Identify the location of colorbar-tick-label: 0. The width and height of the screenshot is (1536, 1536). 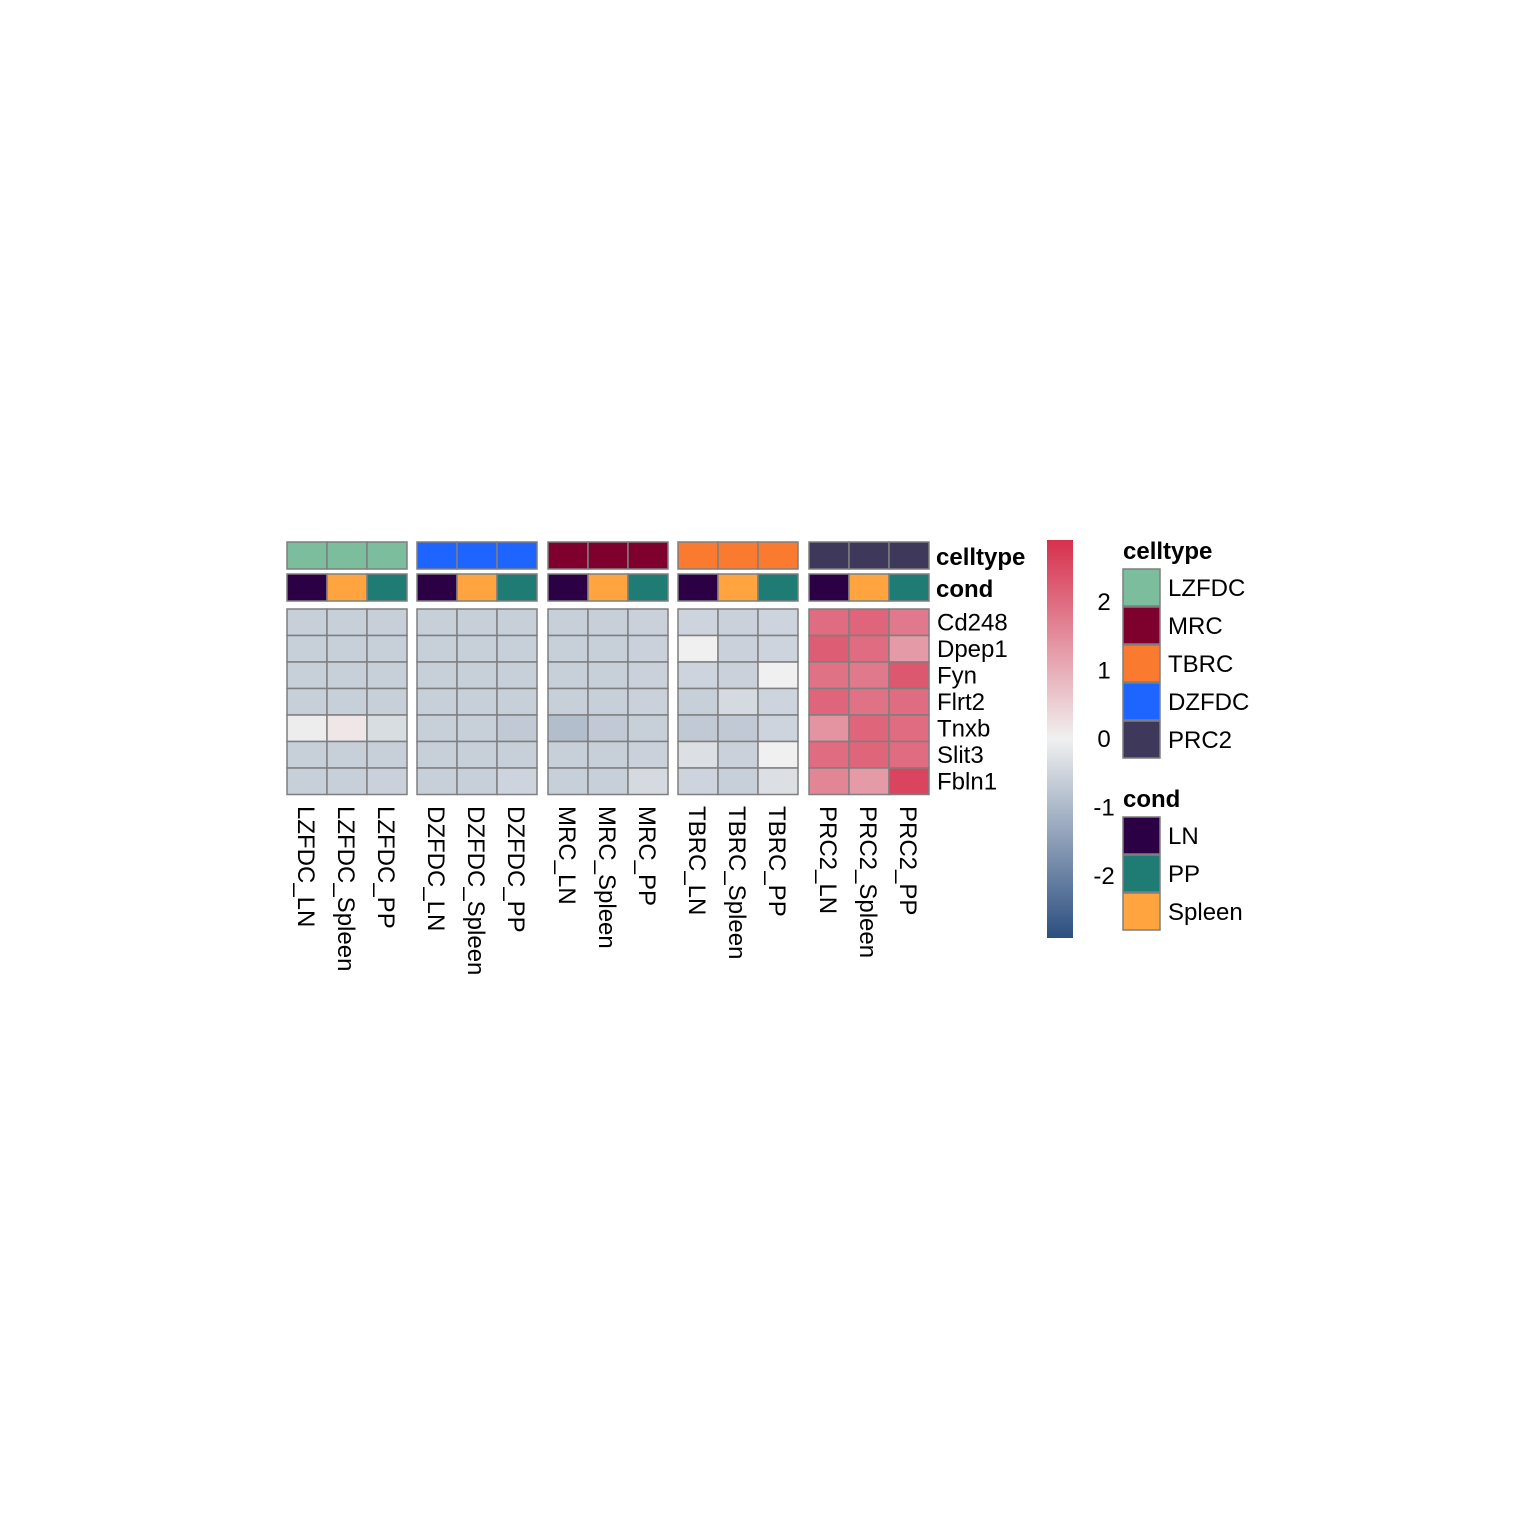
(1103, 739).